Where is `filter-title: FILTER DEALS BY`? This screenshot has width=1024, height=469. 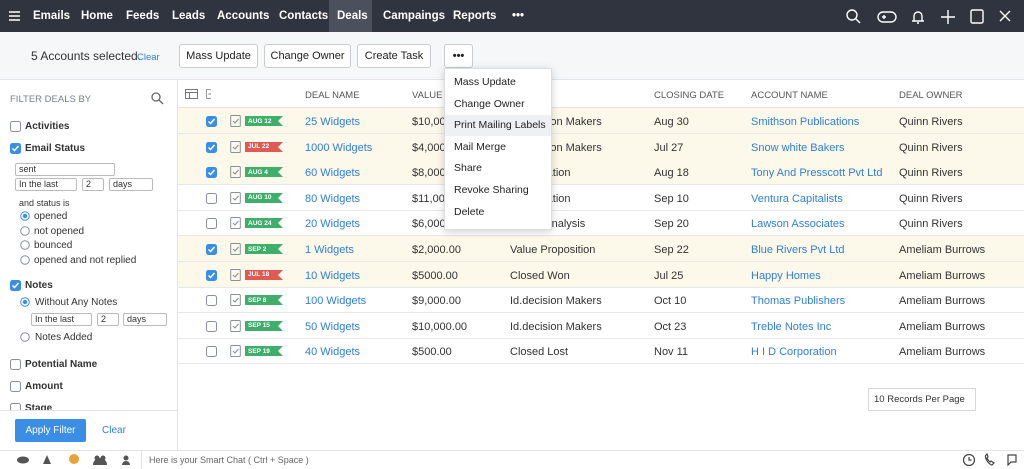 filter-title: FILTER DEALS BY is located at coordinates (51, 99).